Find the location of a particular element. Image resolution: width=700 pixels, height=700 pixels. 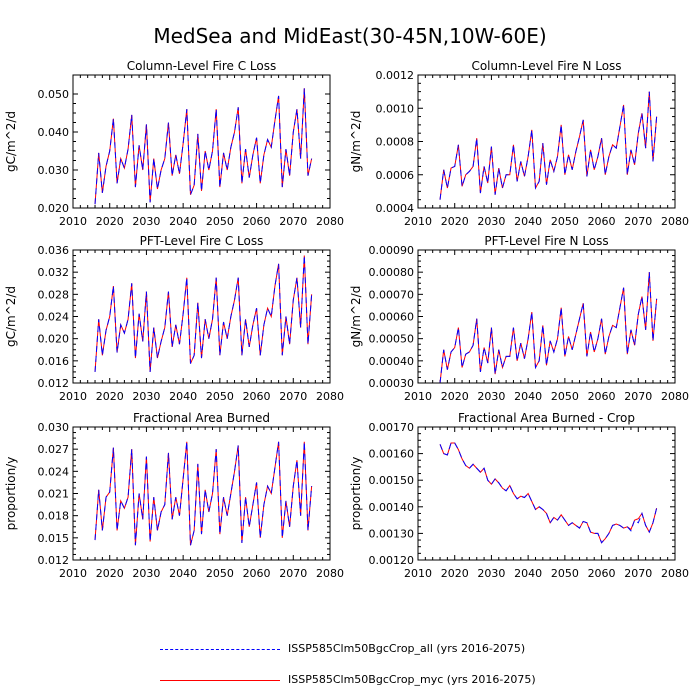

subplot-title: PFT-Level Fire N Loss is located at coordinates (546, 241).